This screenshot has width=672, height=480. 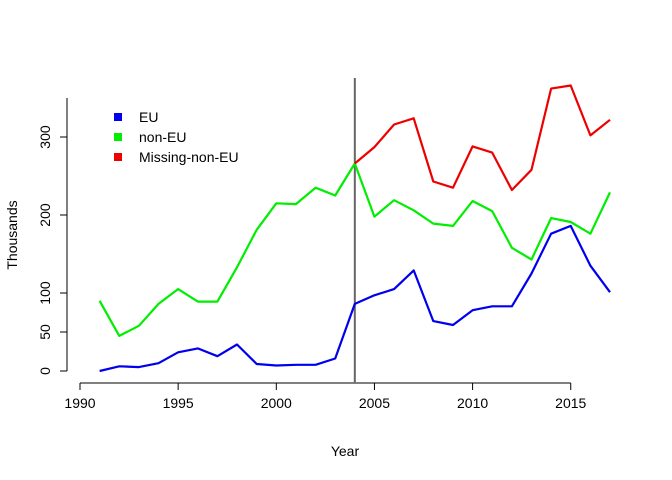 I want to click on x-axis-ticks: 1990 1995 2000 2005 2010 2015, so click(x=325, y=397).